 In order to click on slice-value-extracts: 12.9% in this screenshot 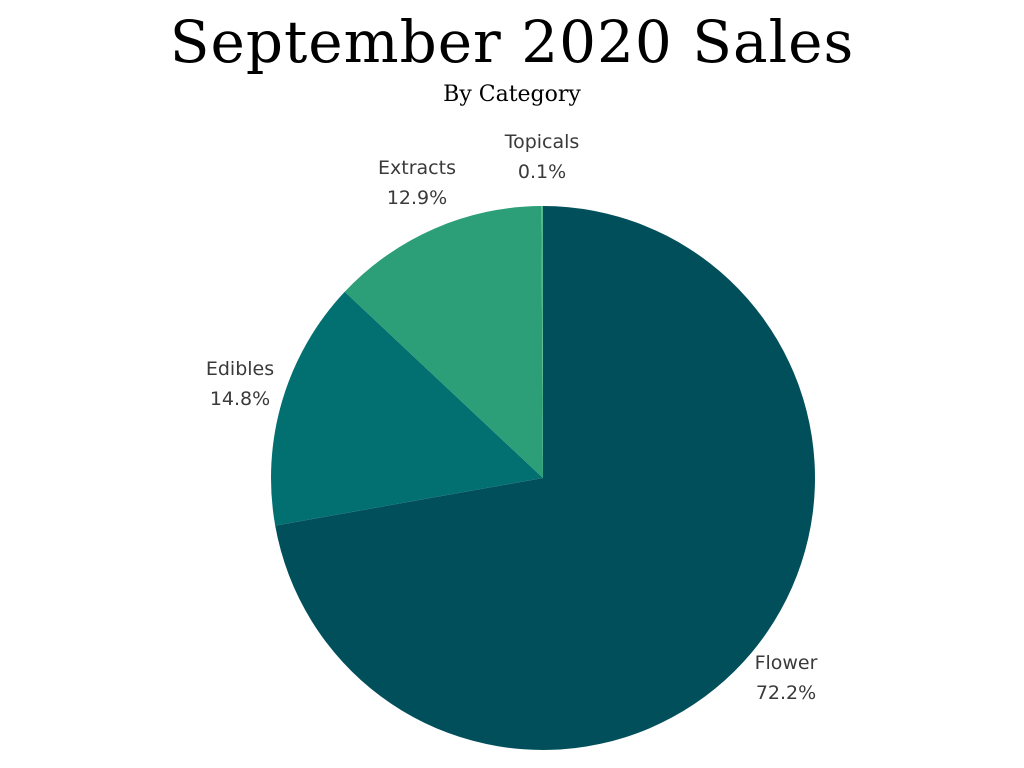, I will do `click(417, 198)`.